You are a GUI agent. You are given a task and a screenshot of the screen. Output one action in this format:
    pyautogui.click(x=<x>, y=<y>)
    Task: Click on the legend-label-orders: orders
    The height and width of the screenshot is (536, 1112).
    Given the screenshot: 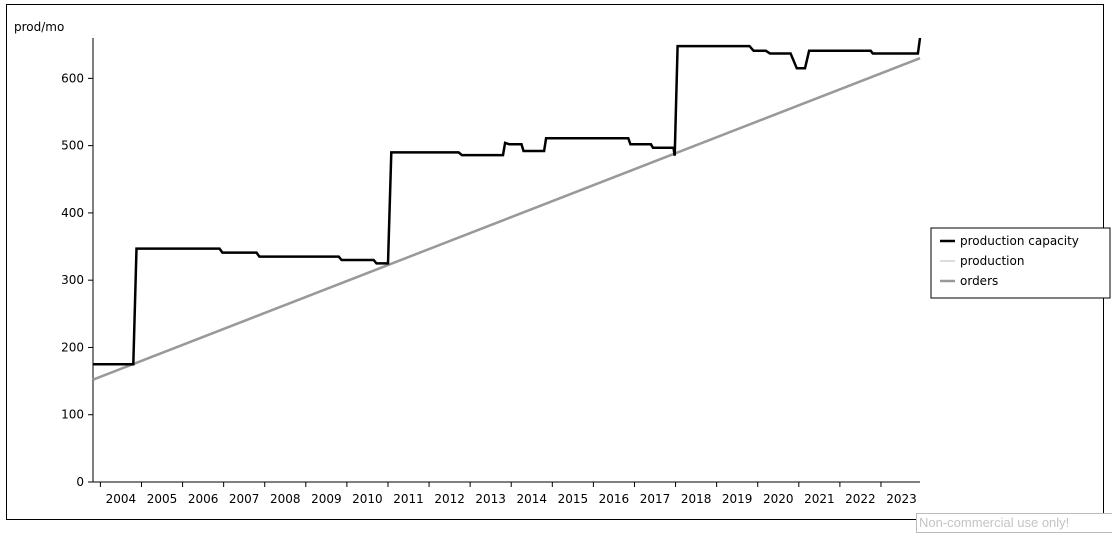 What is the action you would take?
    pyautogui.click(x=979, y=281)
    